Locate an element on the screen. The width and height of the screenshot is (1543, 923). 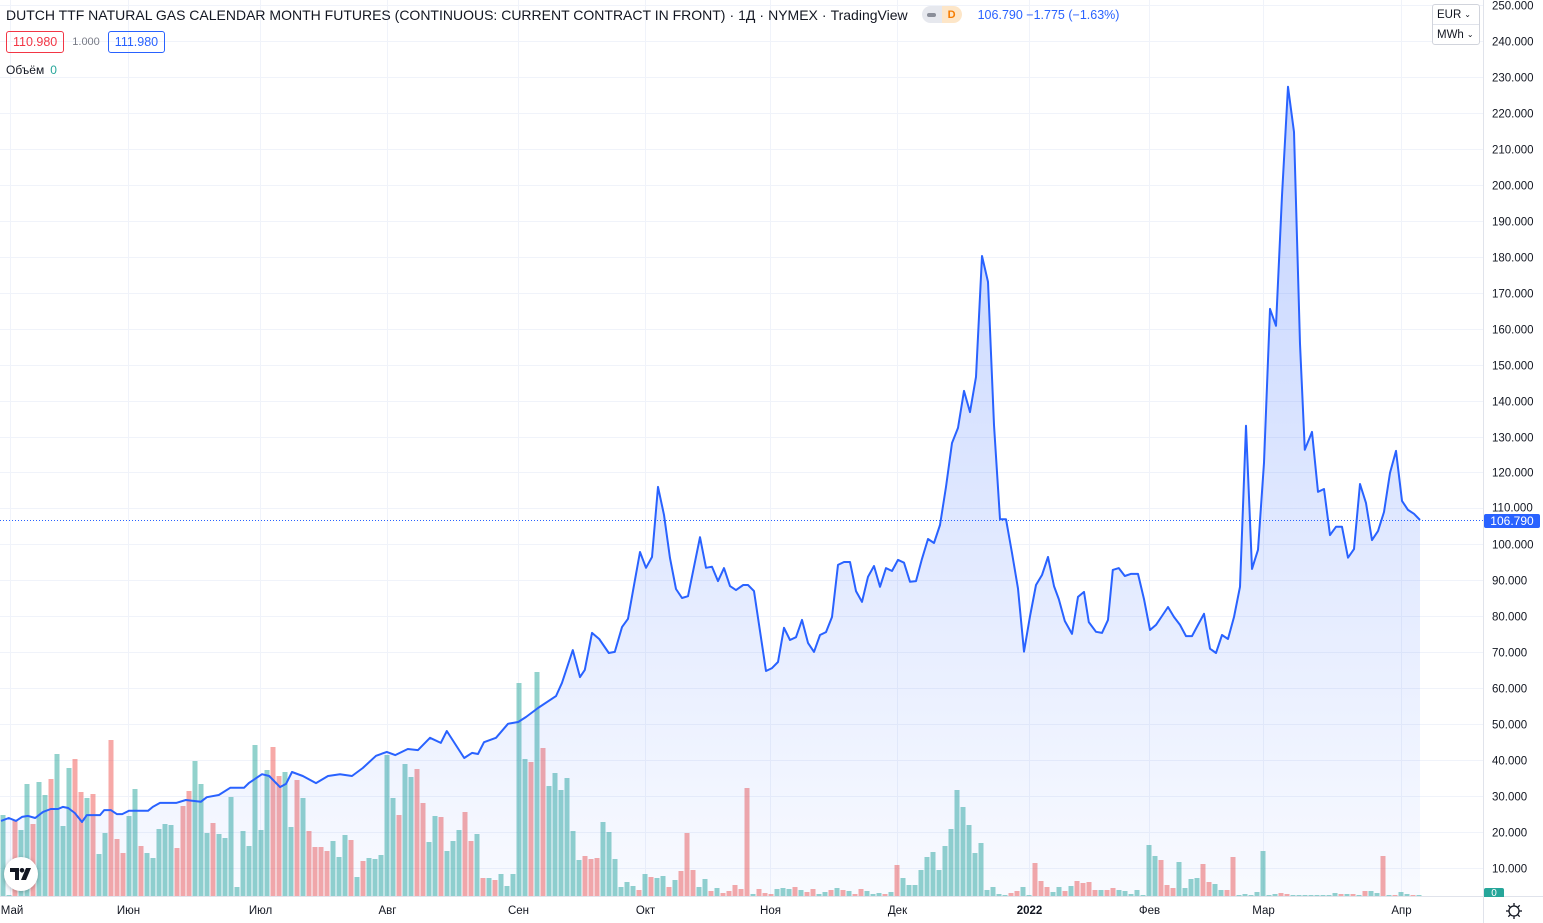
price-tick-label: 170.000 is located at coordinates (1513, 295).